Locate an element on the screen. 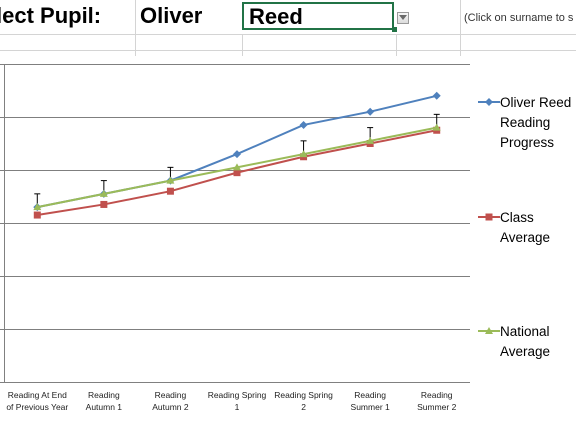 The image size is (576, 432). chevron-down-icon is located at coordinates (403, 17).